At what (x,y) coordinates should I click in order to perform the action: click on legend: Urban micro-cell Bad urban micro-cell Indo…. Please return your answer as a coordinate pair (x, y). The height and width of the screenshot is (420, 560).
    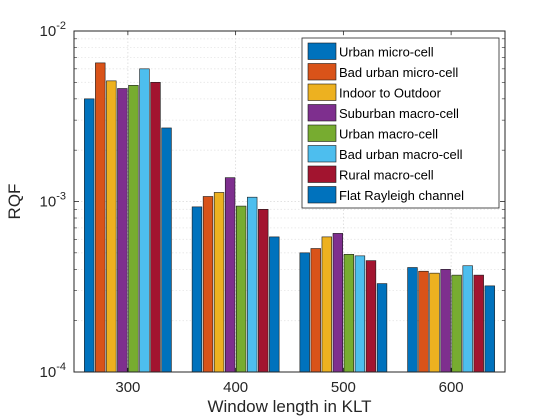
    Looking at the image, I should click on (400, 123).